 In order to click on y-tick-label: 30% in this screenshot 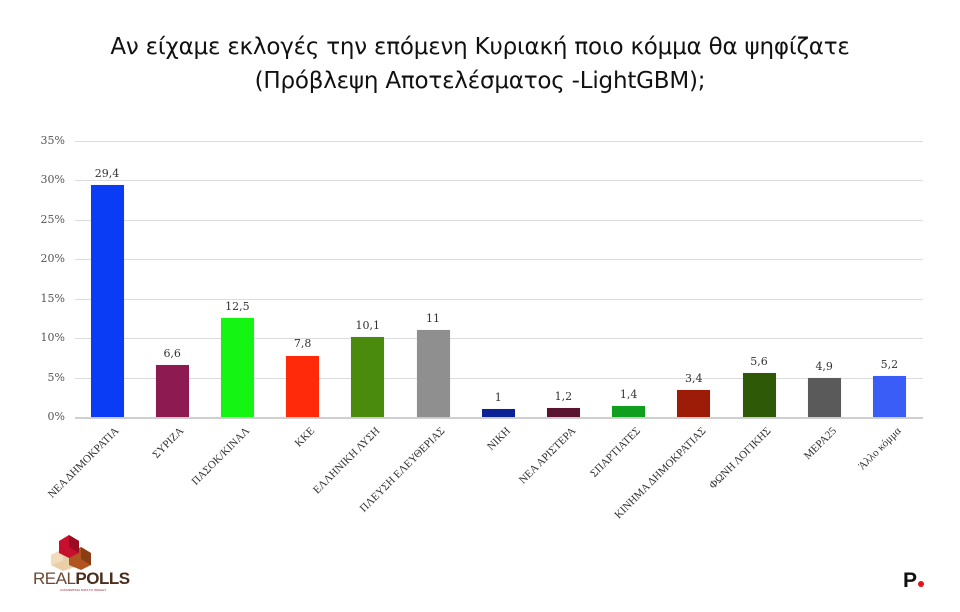, I will do `click(52, 180)`.